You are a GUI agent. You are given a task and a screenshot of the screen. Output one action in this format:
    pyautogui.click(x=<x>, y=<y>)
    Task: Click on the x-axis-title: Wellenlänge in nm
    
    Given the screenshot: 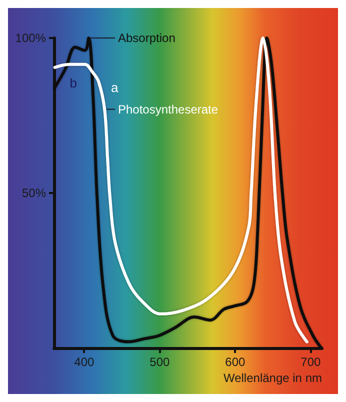 What is the action you would take?
    pyautogui.click(x=272, y=378)
    